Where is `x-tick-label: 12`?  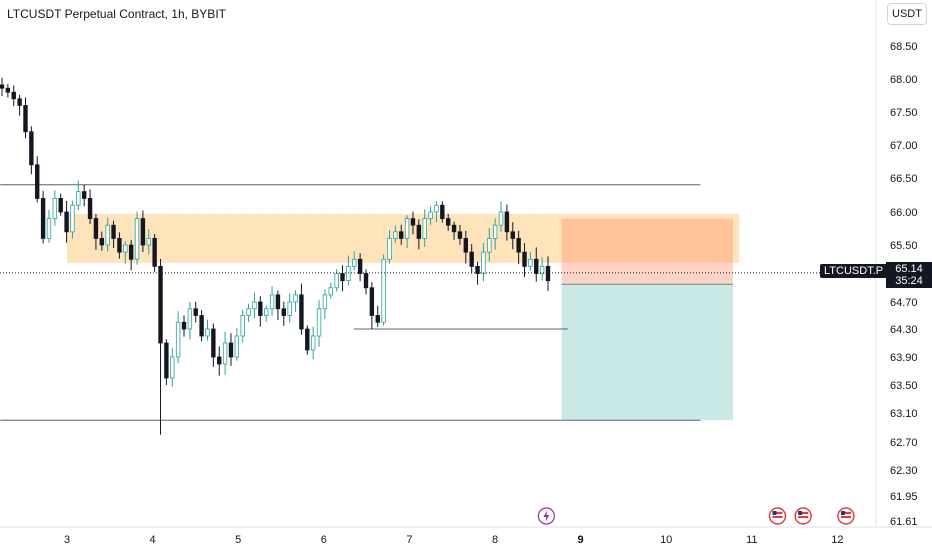 x-tick-label: 12 is located at coordinates (837, 540).